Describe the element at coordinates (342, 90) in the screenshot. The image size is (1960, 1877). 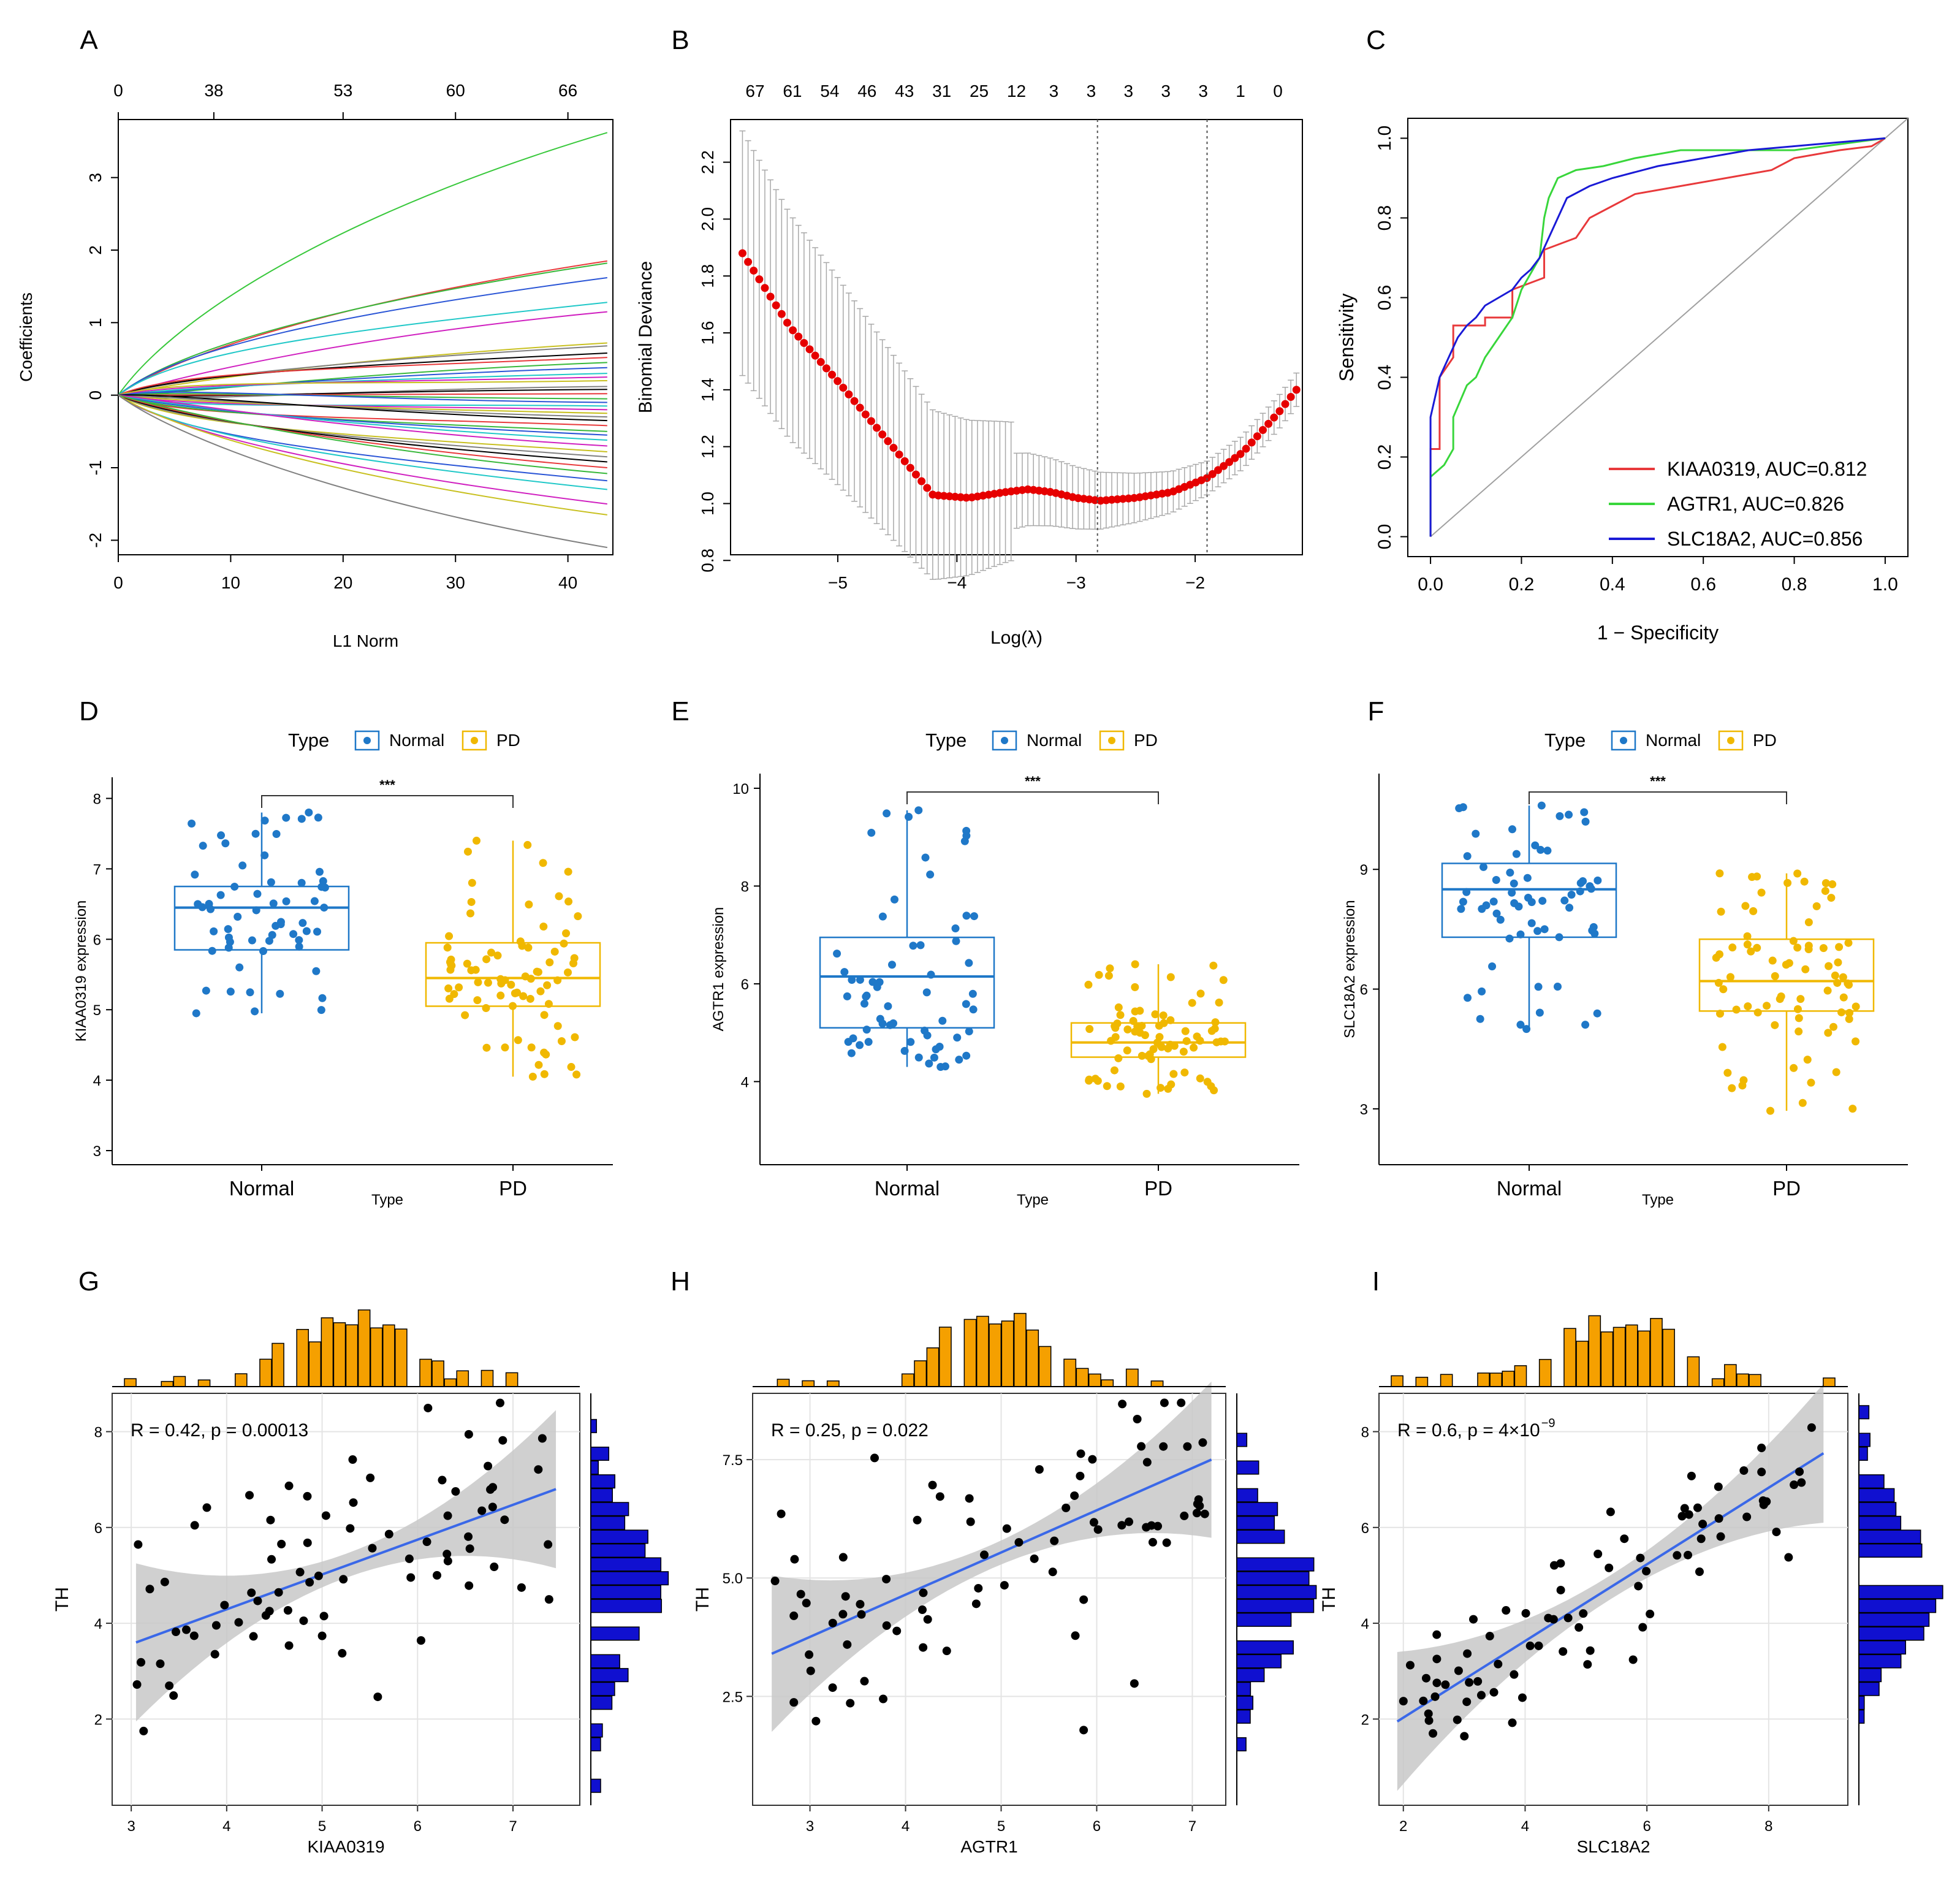
I see `top-tick-label: 53` at that location.